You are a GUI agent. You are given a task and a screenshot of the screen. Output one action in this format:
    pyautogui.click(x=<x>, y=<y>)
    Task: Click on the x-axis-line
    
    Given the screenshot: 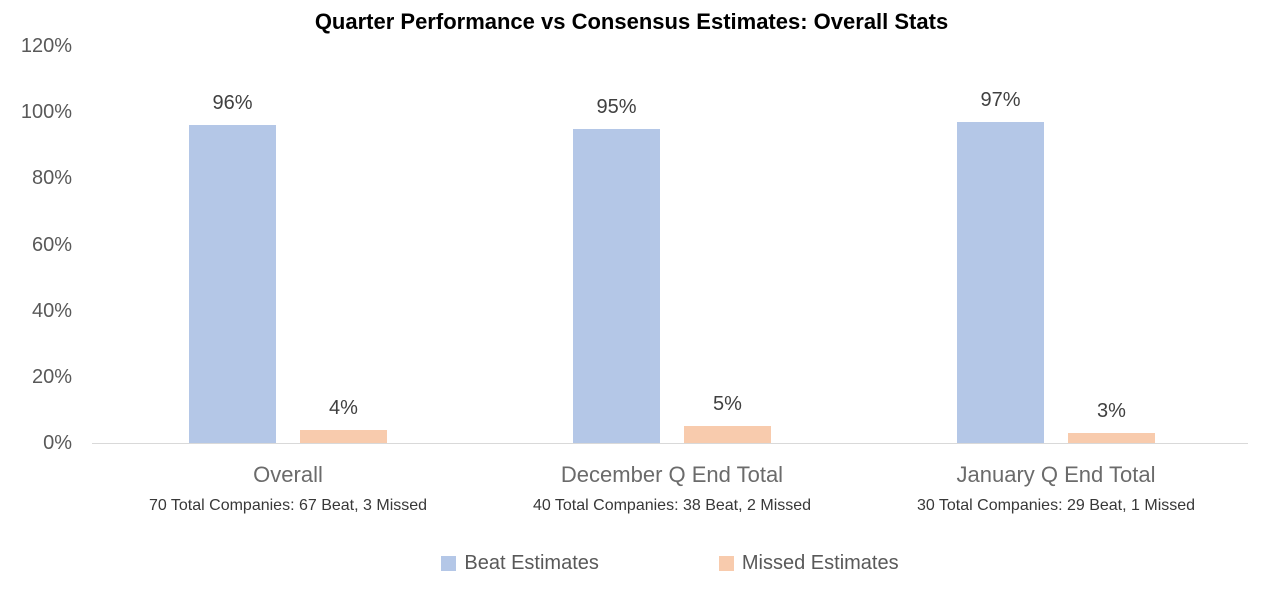 What is the action you would take?
    pyautogui.click(x=670, y=443)
    